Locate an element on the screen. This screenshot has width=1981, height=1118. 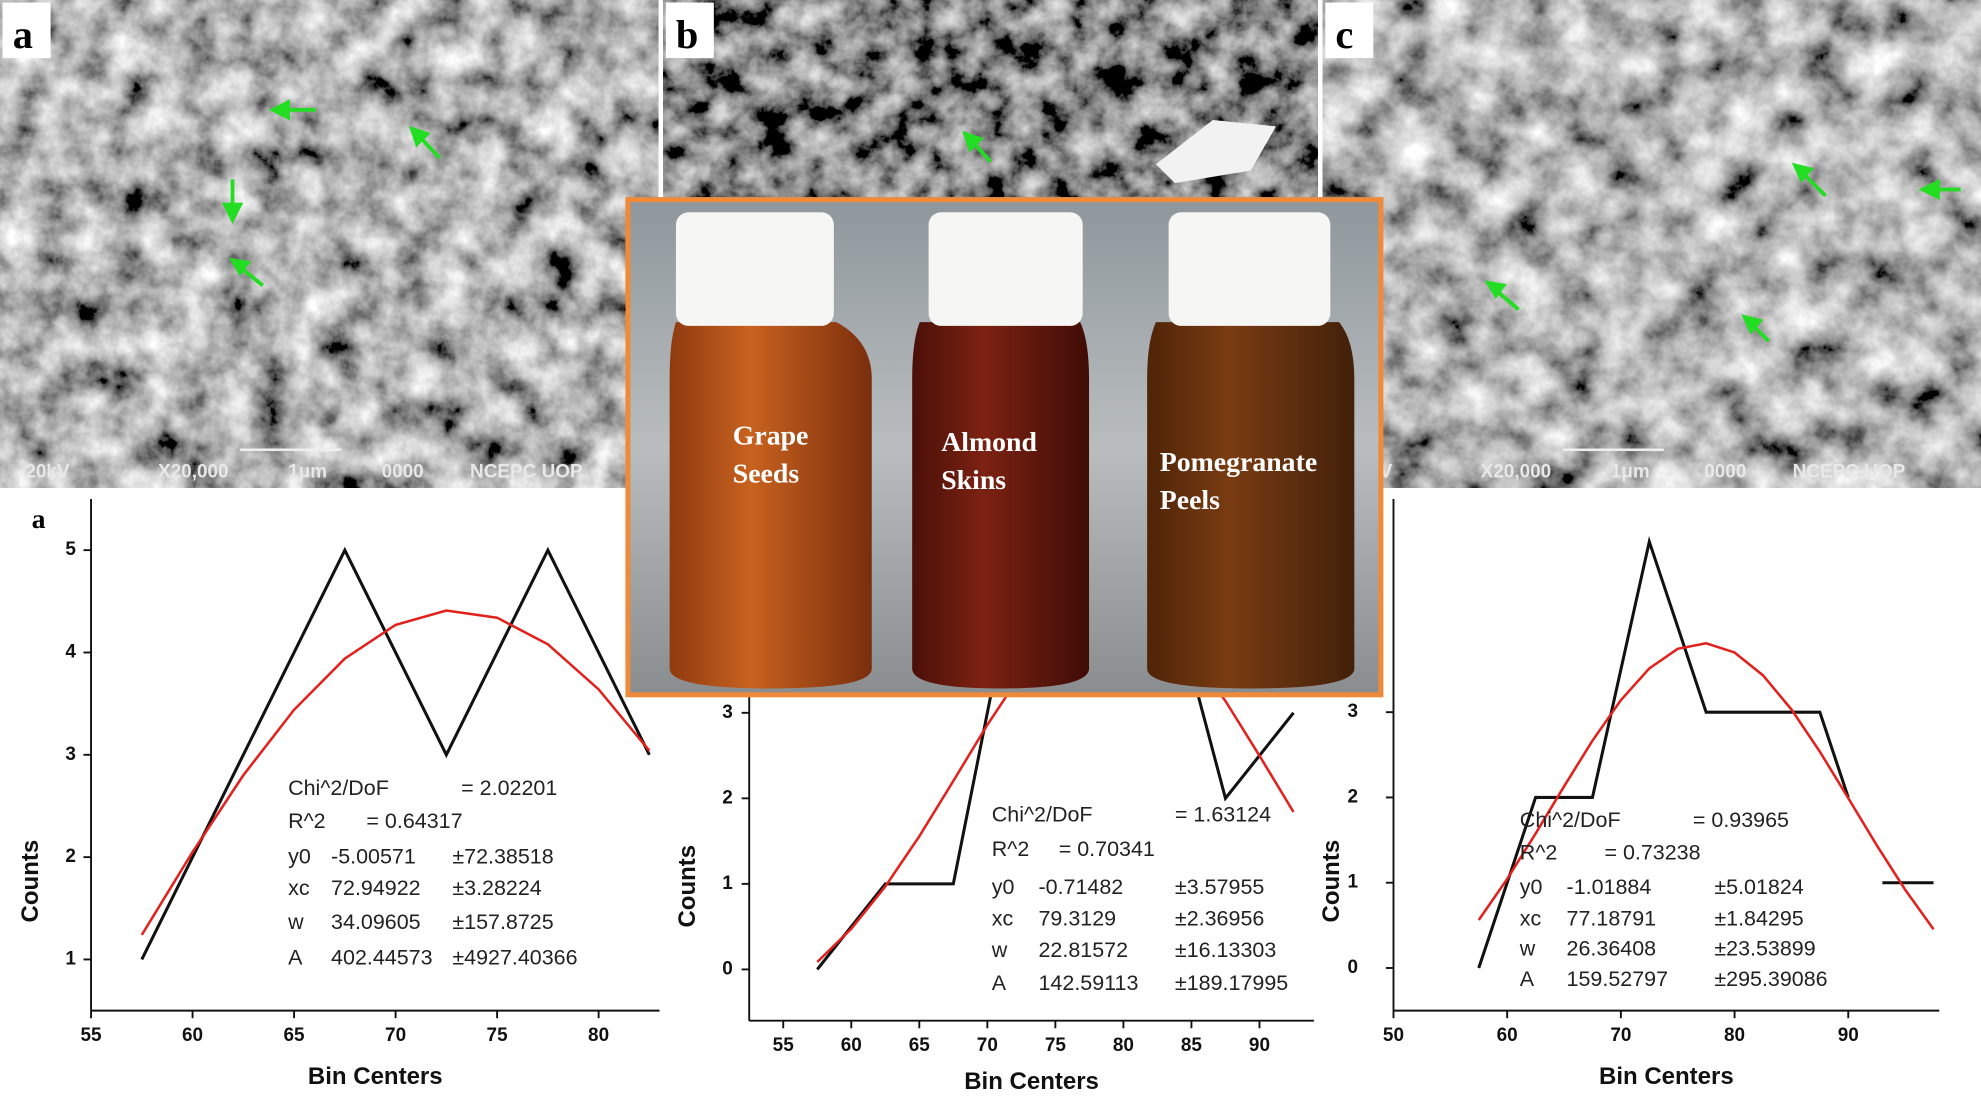
fit-stat: = 1.63124 is located at coordinates (1223, 815).